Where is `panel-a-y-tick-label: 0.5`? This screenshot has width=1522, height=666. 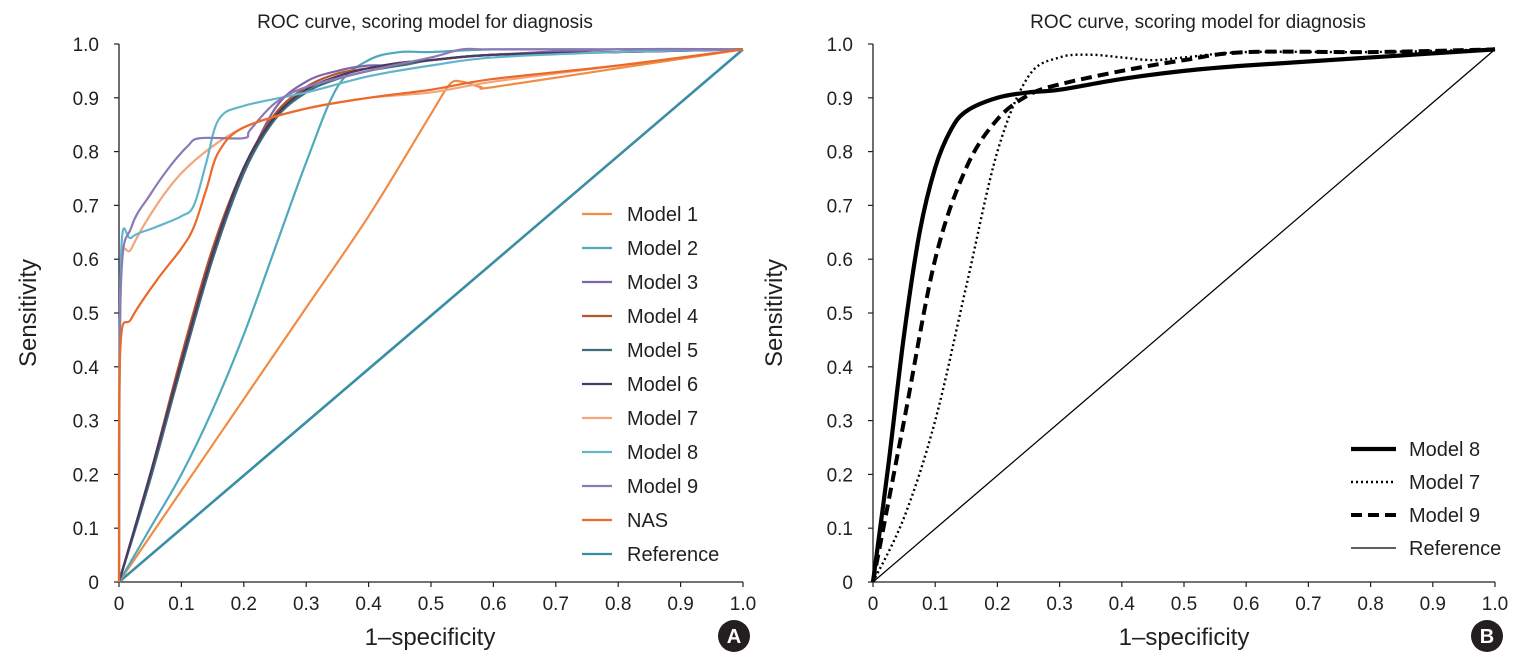 panel-a-y-tick-label: 0.5 is located at coordinates (86, 314).